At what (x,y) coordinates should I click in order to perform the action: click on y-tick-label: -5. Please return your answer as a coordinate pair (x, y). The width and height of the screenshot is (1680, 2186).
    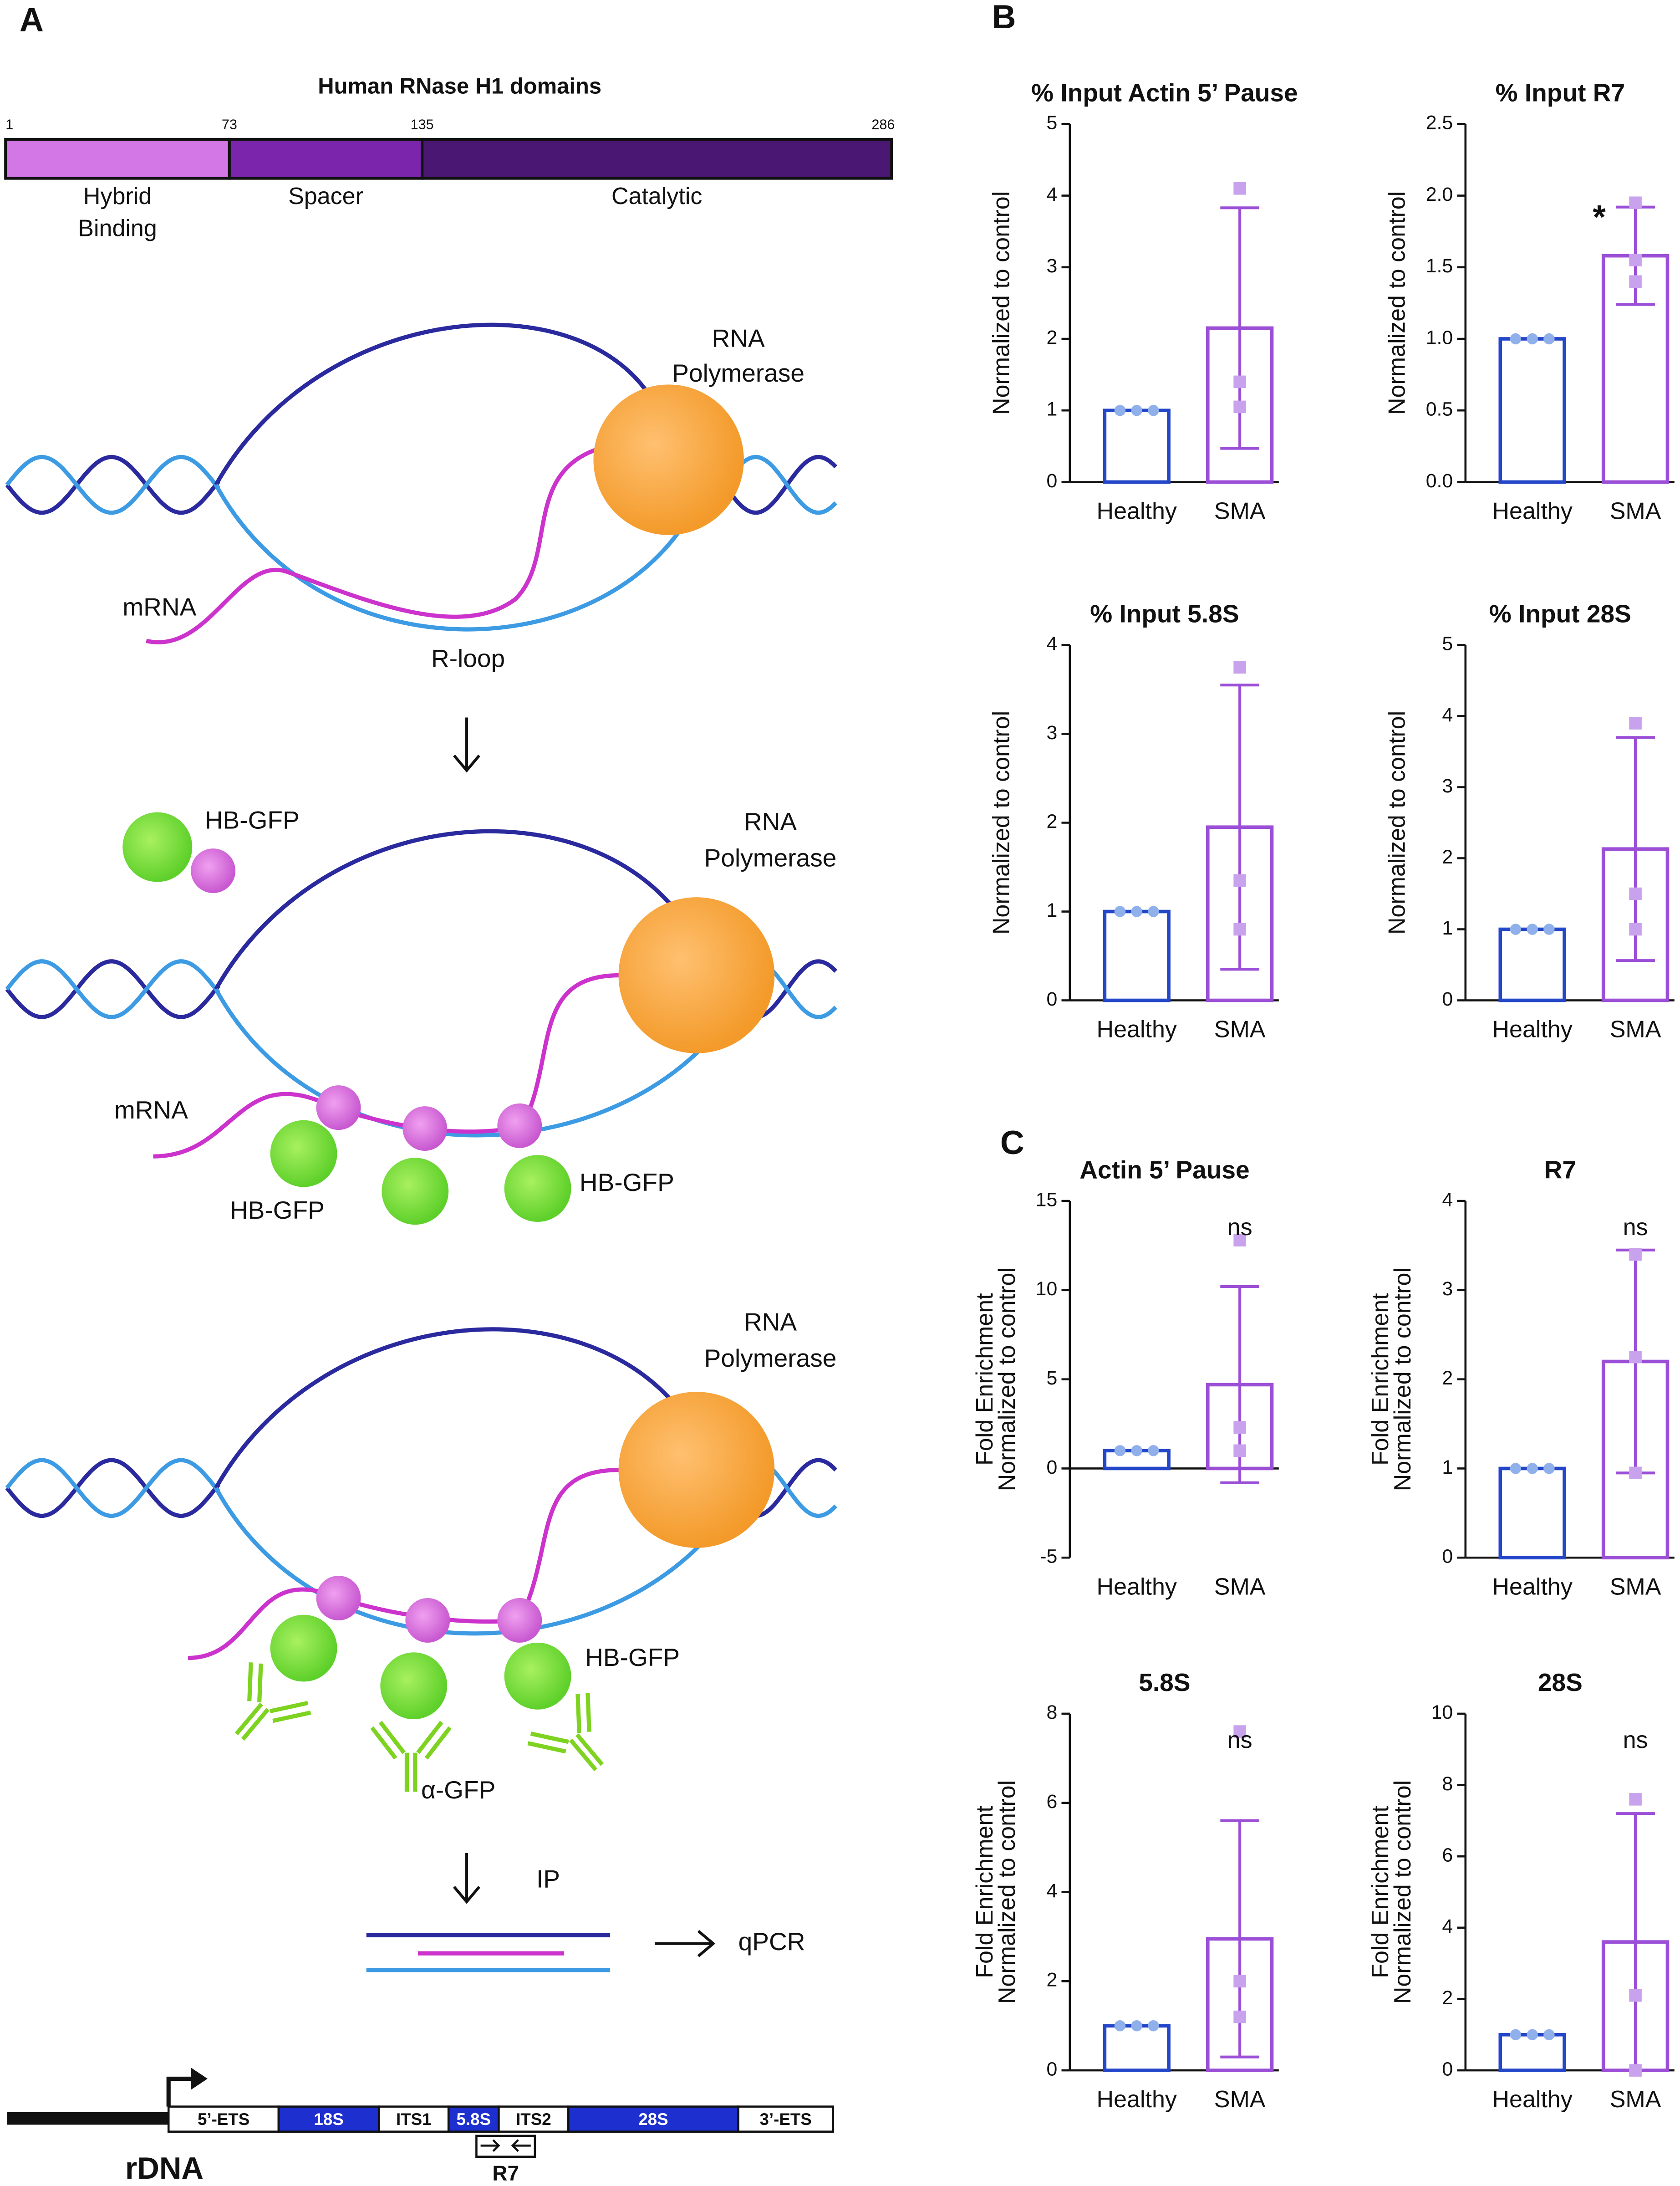
    Looking at the image, I should click on (1048, 1557).